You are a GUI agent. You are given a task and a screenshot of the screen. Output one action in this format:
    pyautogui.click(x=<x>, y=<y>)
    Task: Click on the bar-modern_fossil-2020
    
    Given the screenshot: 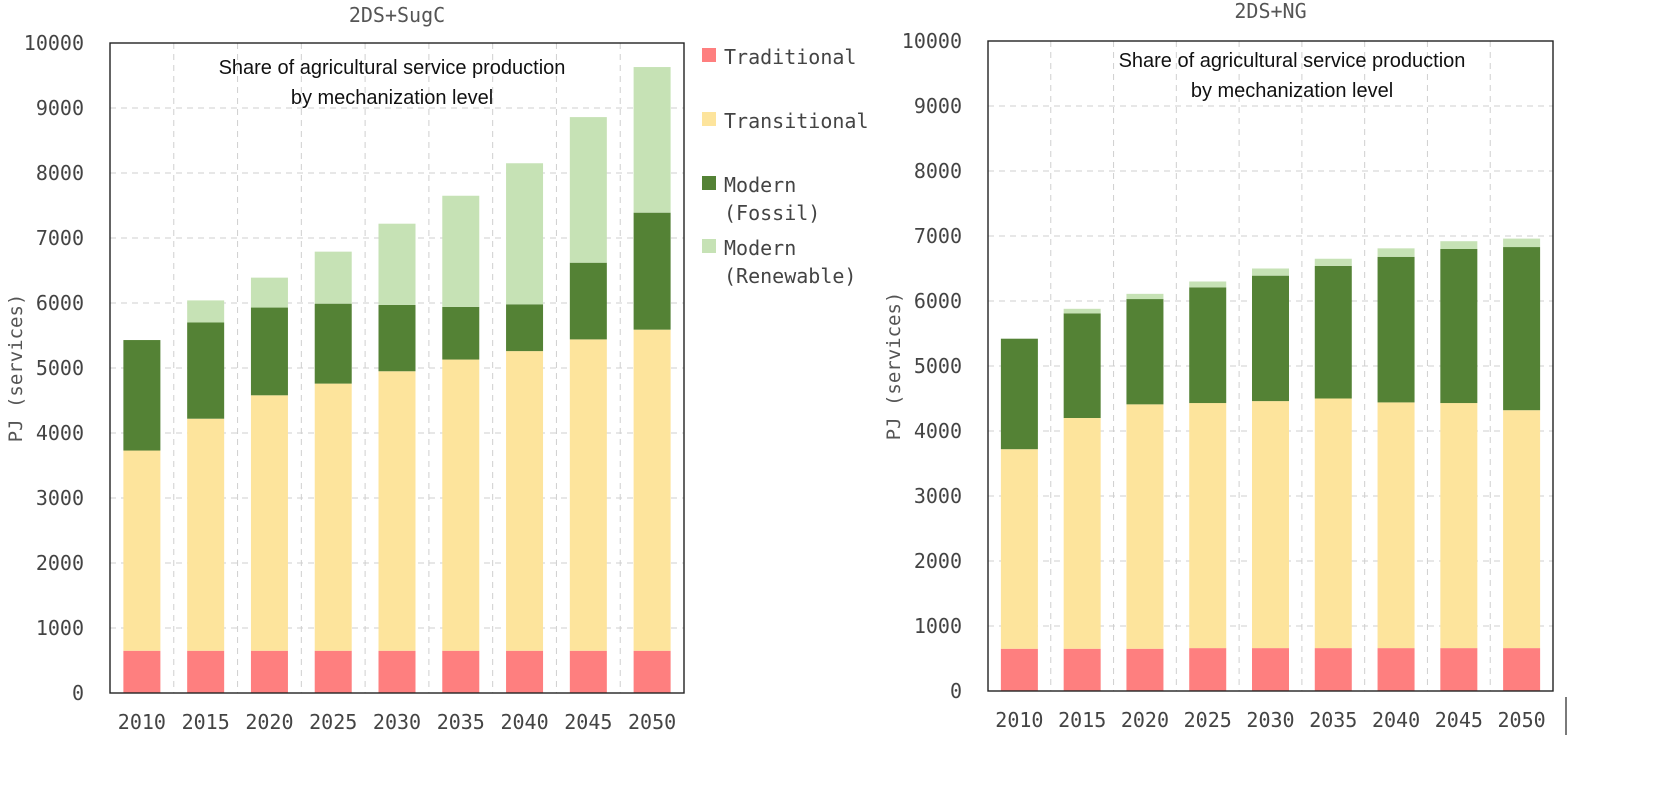 What is the action you would take?
    pyautogui.click(x=1145, y=352)
    